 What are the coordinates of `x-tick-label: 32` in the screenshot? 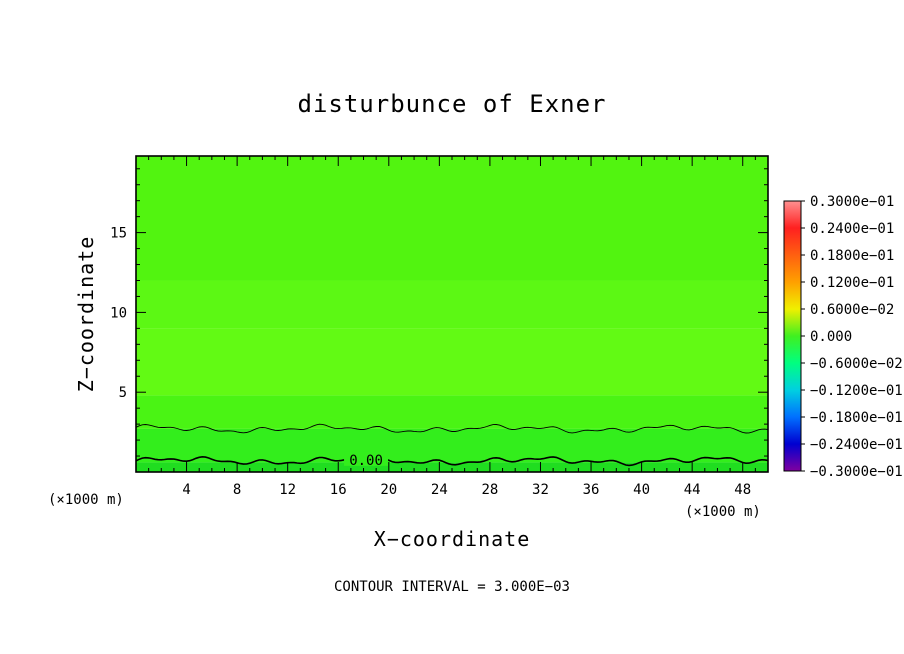 It's located at (540, 490).